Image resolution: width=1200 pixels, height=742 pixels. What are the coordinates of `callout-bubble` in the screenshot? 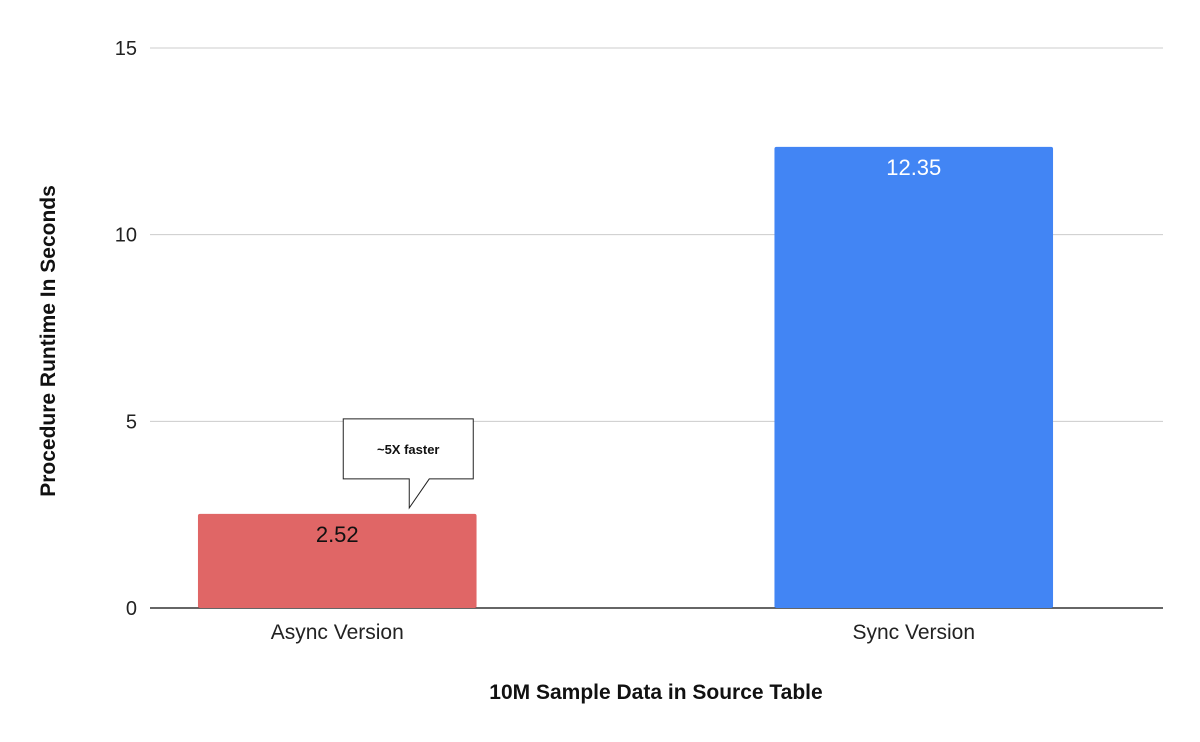 It's located at (408, 464).